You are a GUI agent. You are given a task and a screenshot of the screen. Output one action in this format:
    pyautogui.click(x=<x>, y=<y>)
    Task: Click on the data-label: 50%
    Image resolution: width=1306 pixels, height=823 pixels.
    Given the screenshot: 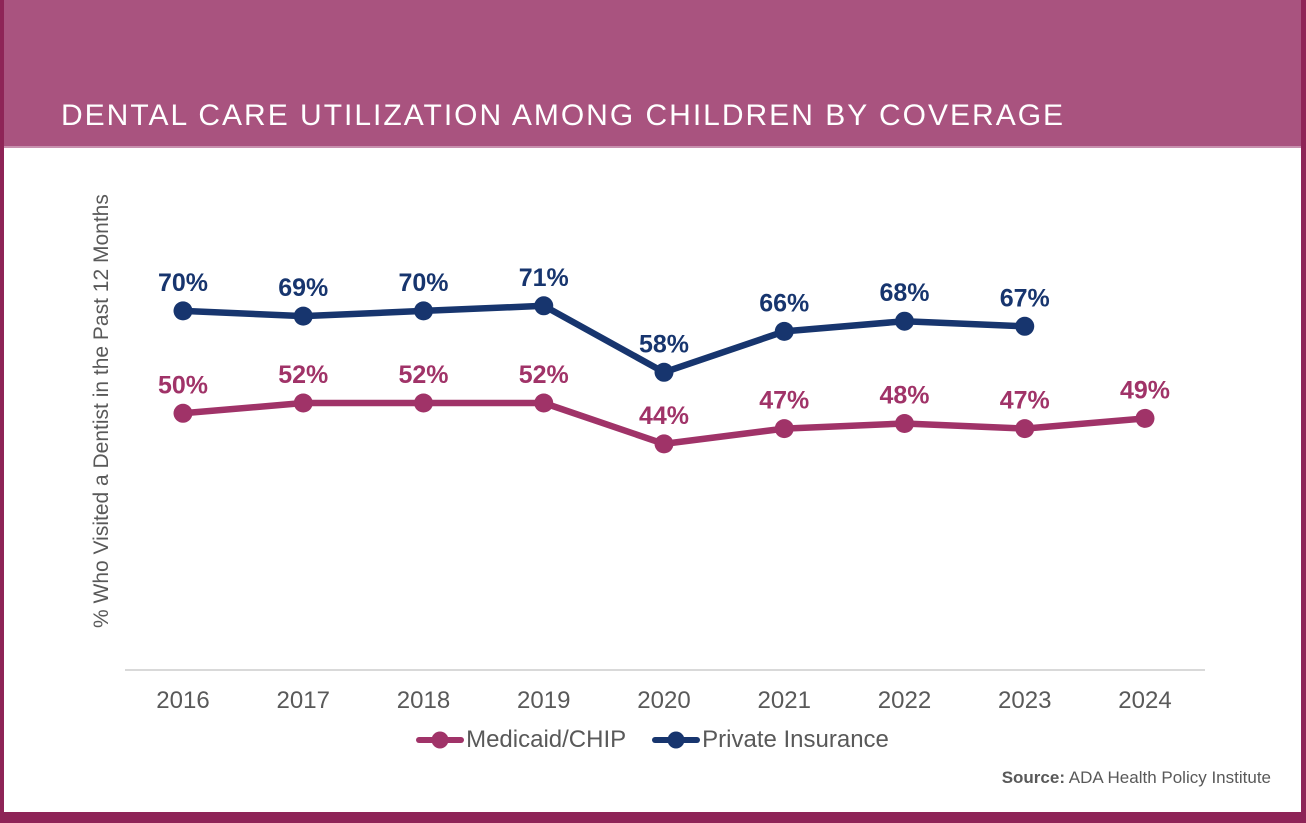 What is the action you would take?
    pyautogui.click(x=183, y=385)
    